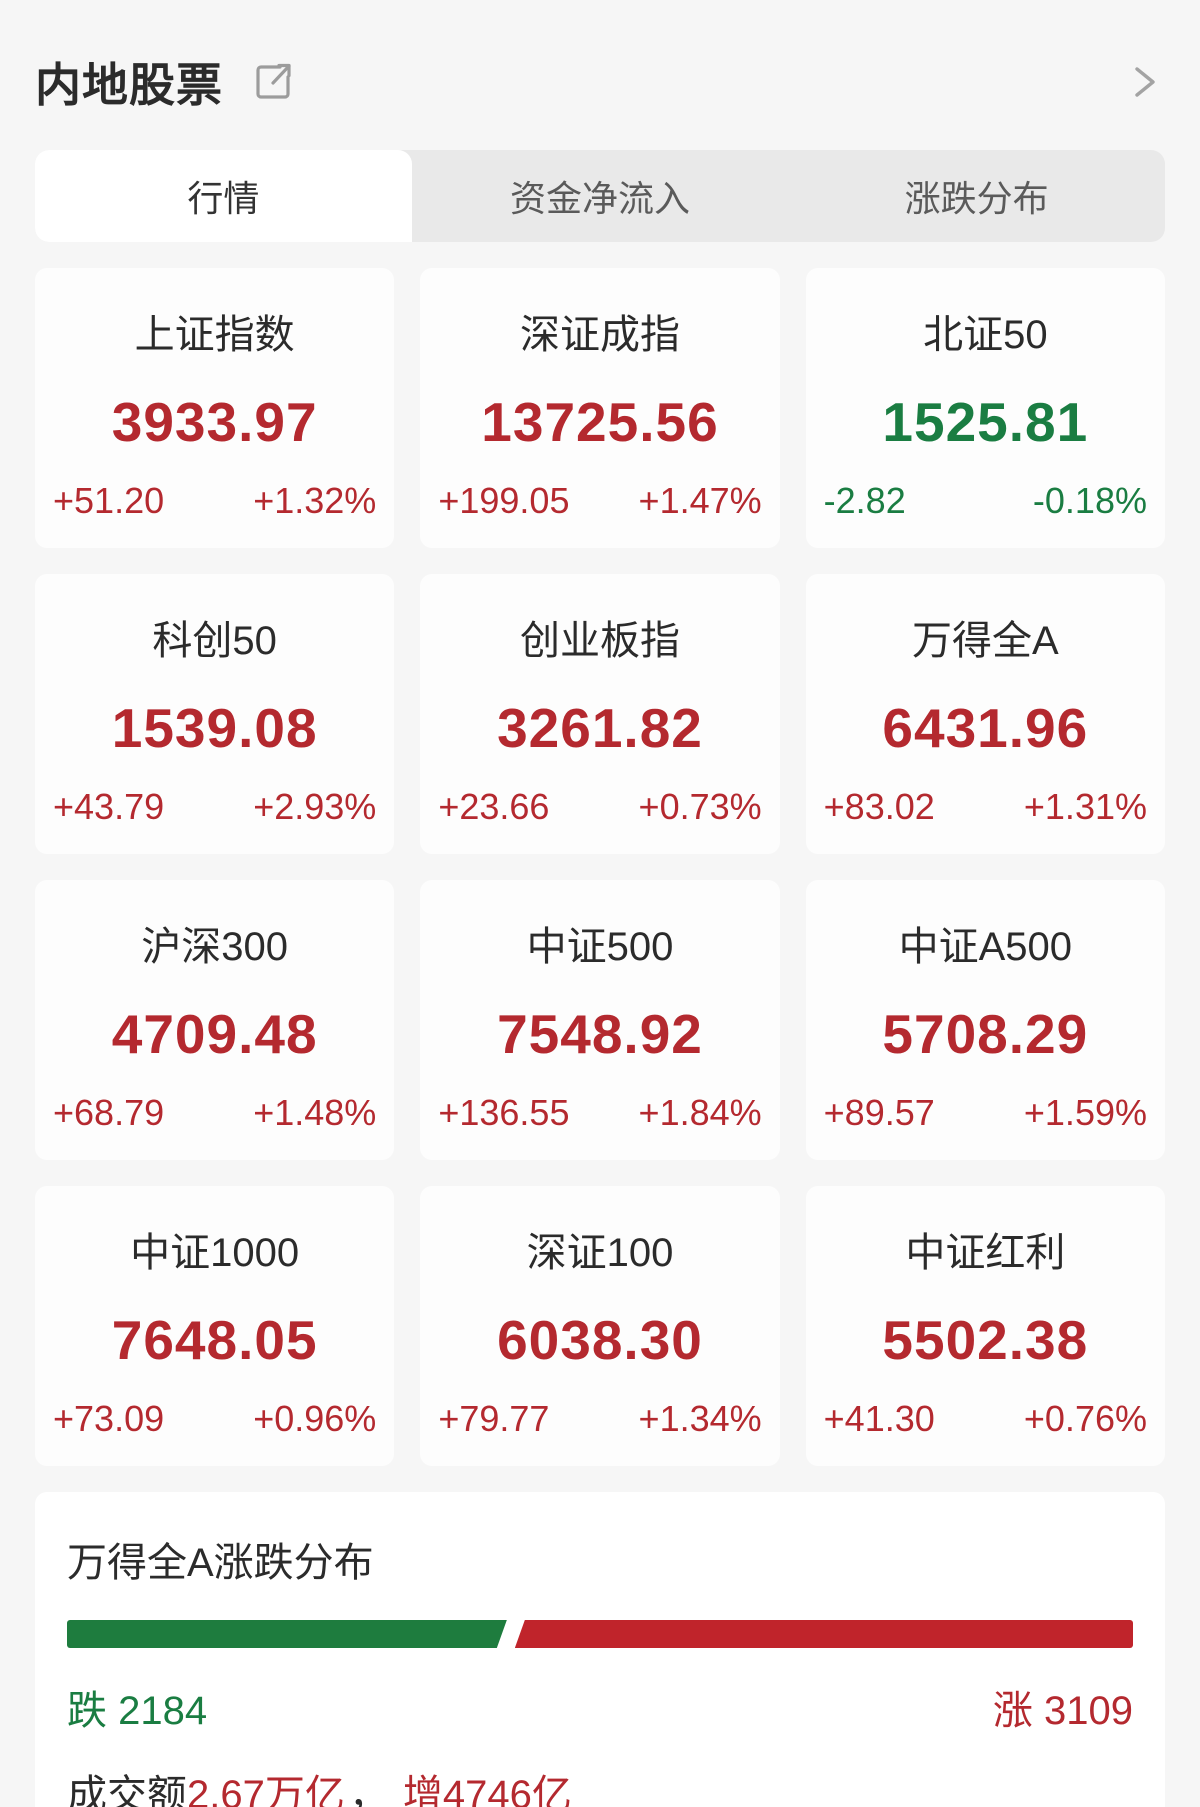 The image size is (1200, 1807). What do you see at coordinates (220, 1563) in the screenshot?
I see `distribution-title: 万得全A涨跌分布` at bounding box center [220, 1563].